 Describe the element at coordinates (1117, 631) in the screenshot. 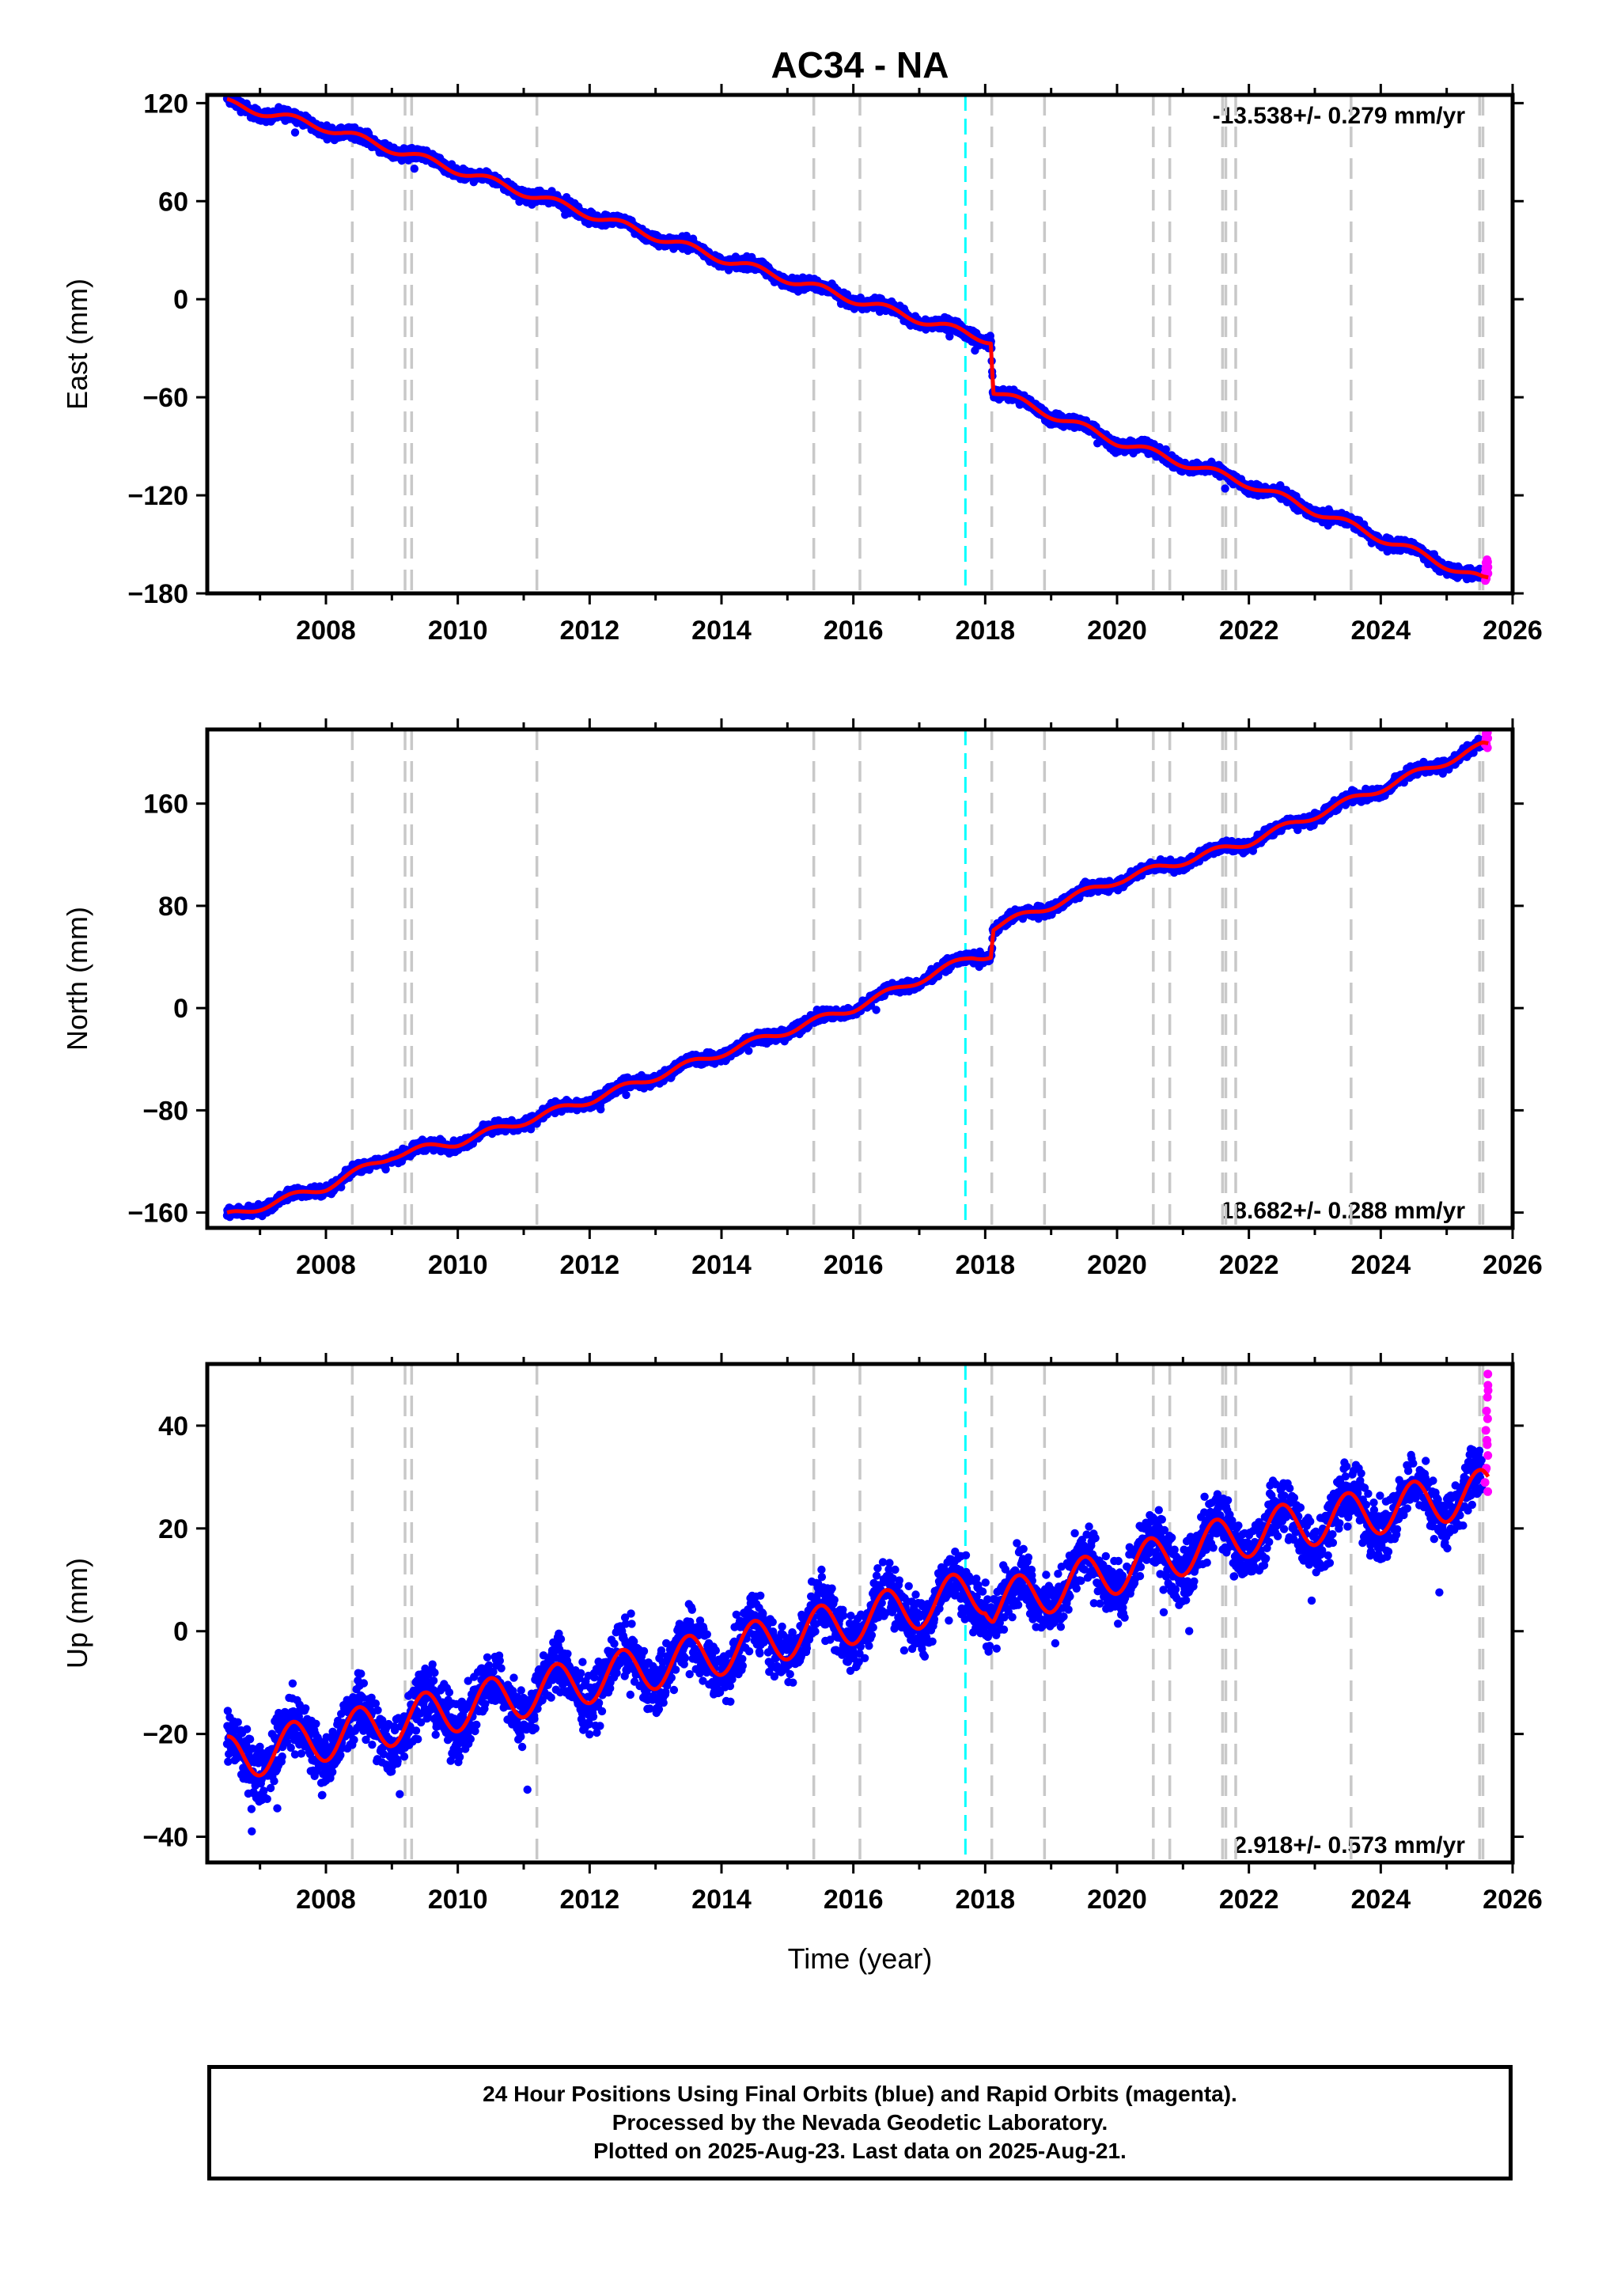

I see `x-tick-label: 2020` at that location.